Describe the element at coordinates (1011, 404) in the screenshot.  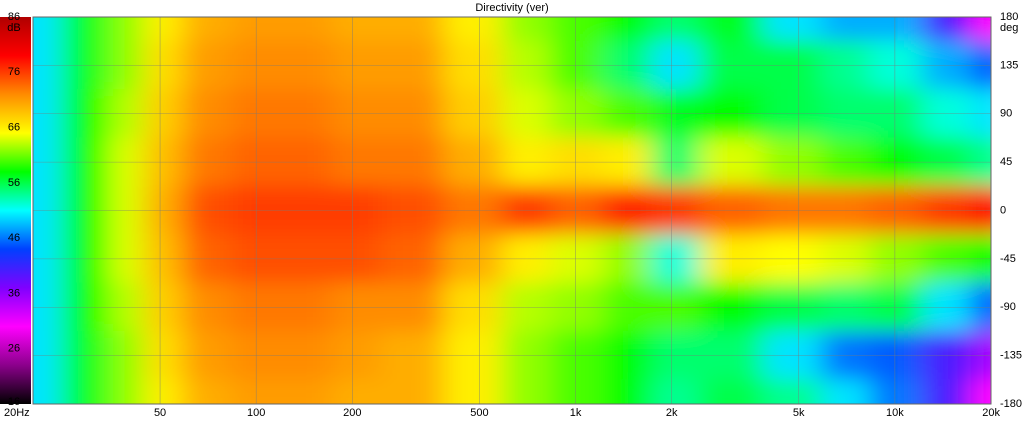
I see `y-tick-label: -180` at that location.